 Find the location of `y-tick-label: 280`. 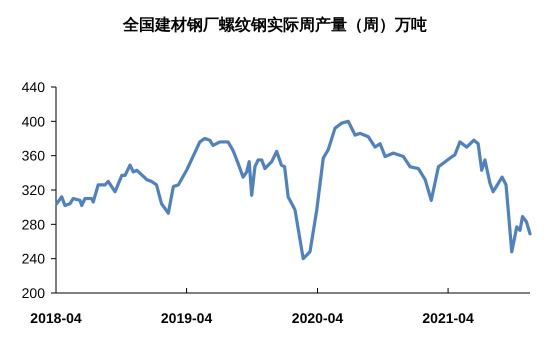

y-tick-label: 280 is located at coordinates (34, 224).